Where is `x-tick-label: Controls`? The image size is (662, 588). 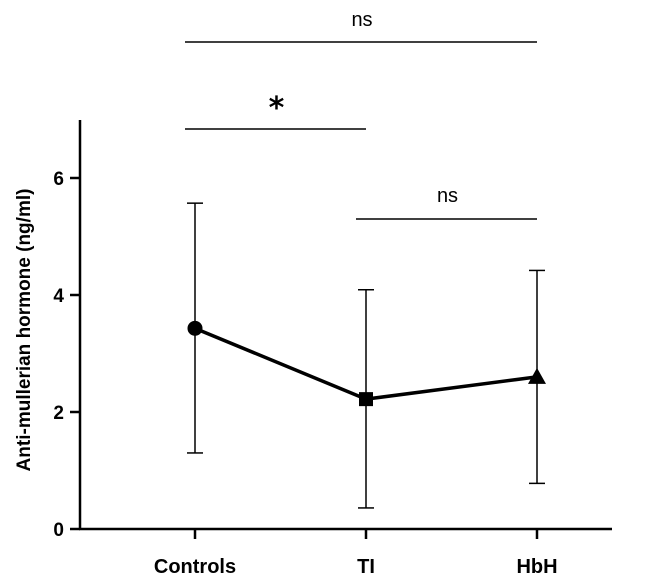
x-tick-label: Controls is located at coordinates (195, 567).